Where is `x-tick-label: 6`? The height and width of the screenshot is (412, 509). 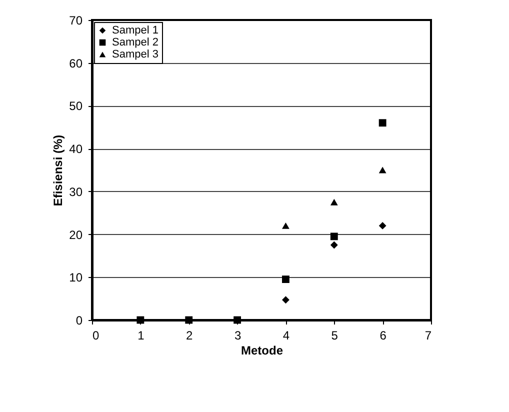 x-tick-label: 6 is located at coordinates (383, 335).